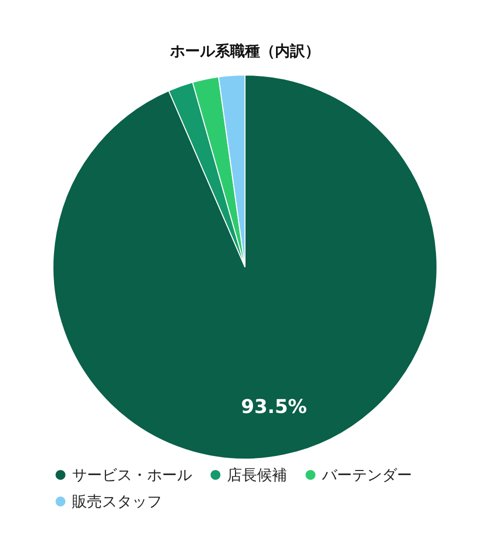 This screenshot has width=491, height=552. What do you see at coordinates (117, 501) in the screenshot?
I see `legend-label: 販売スタッフ` at bounding box center [117, 501].